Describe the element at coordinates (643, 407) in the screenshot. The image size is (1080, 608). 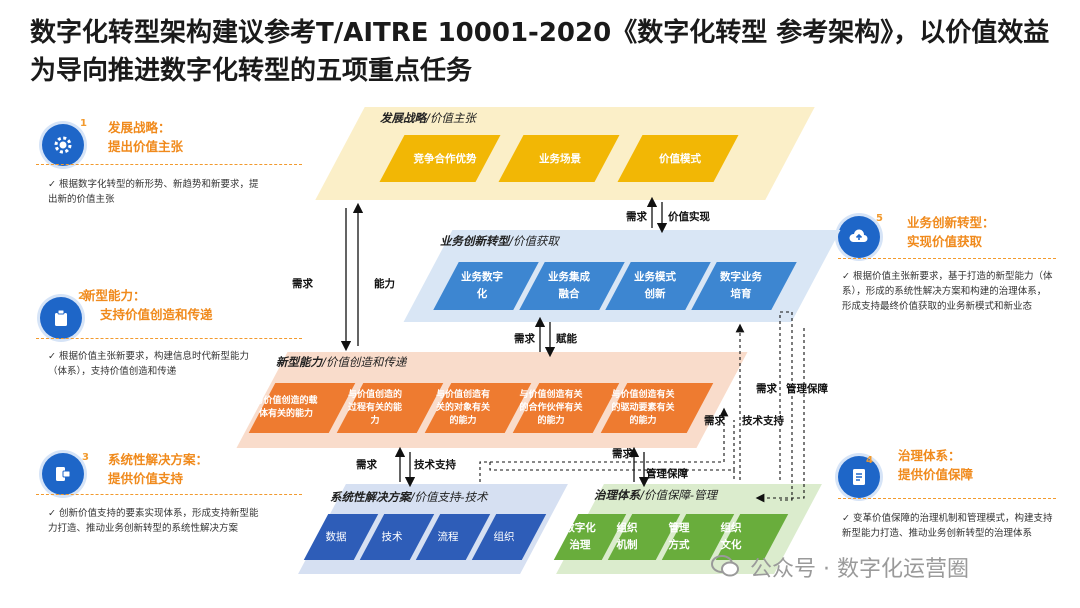
I see `capability-box-label: 与价值创造有关的驱动要素有关的能力` at that location.